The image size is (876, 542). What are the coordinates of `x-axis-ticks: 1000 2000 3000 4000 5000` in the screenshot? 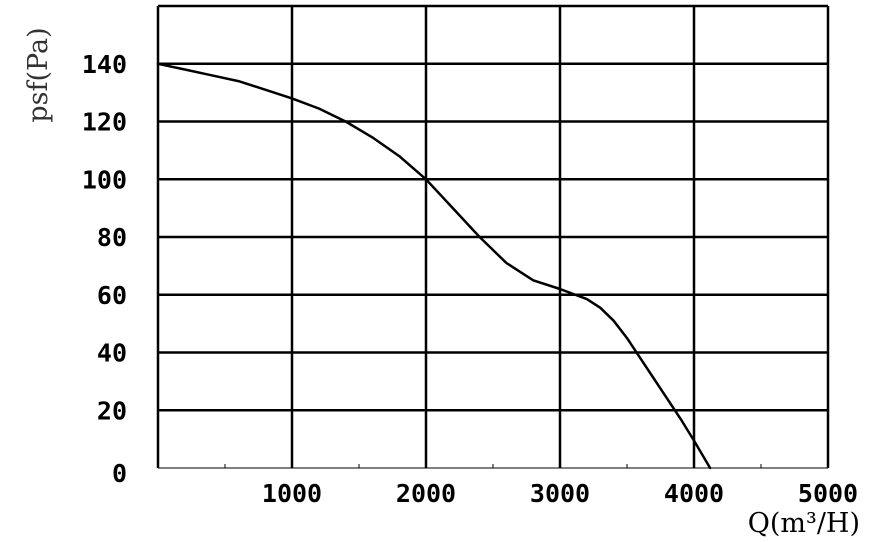 It's located at (560, 493).